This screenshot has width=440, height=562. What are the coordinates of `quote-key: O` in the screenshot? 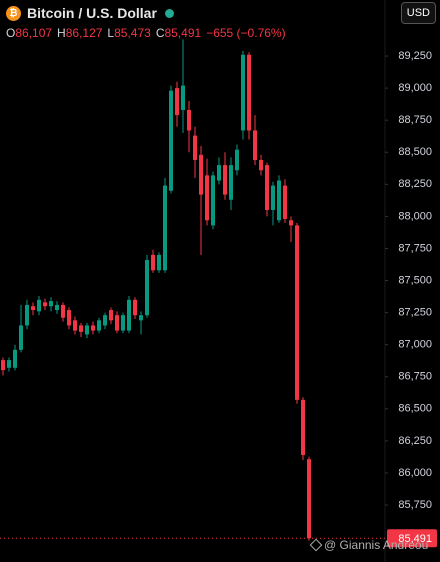 It's located at (11, 33).